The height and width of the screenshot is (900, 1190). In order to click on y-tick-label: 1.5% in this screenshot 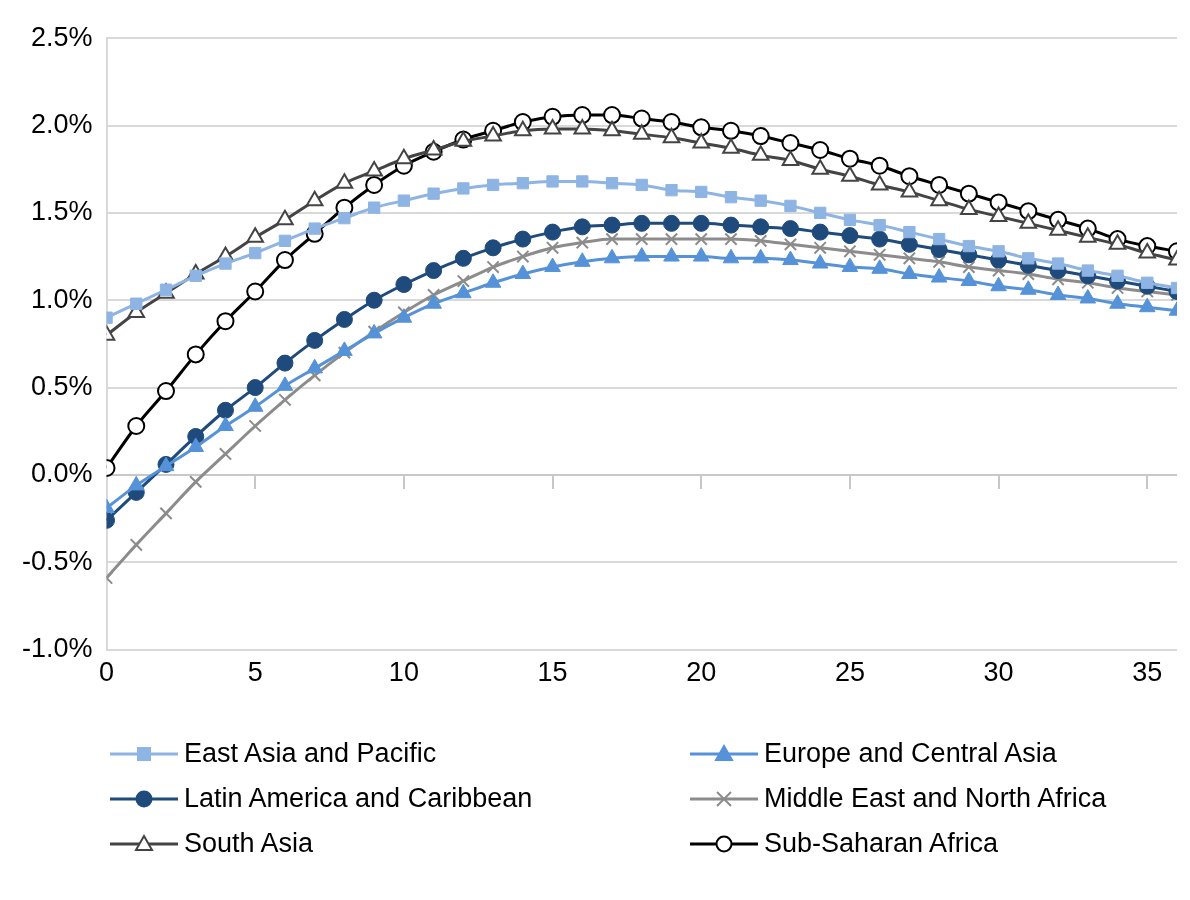, I will do `click(61, 211)`.